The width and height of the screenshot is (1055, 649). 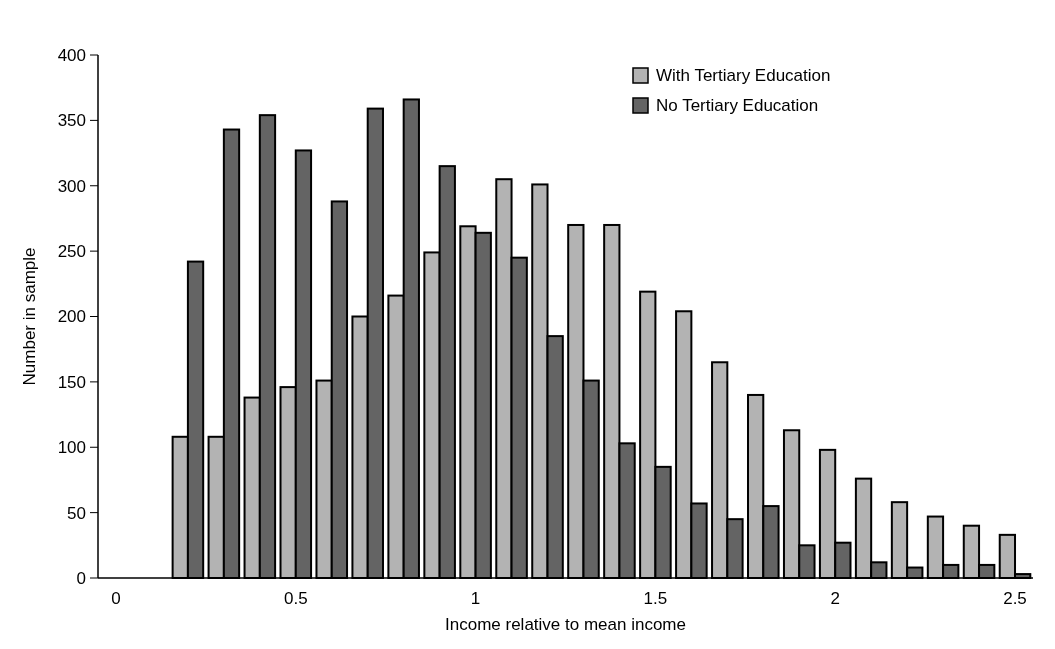 What do you see at coordinates (76, 513) in the screenshot?
I see `y-tick-label: 50` at bounding box center [76, 513].